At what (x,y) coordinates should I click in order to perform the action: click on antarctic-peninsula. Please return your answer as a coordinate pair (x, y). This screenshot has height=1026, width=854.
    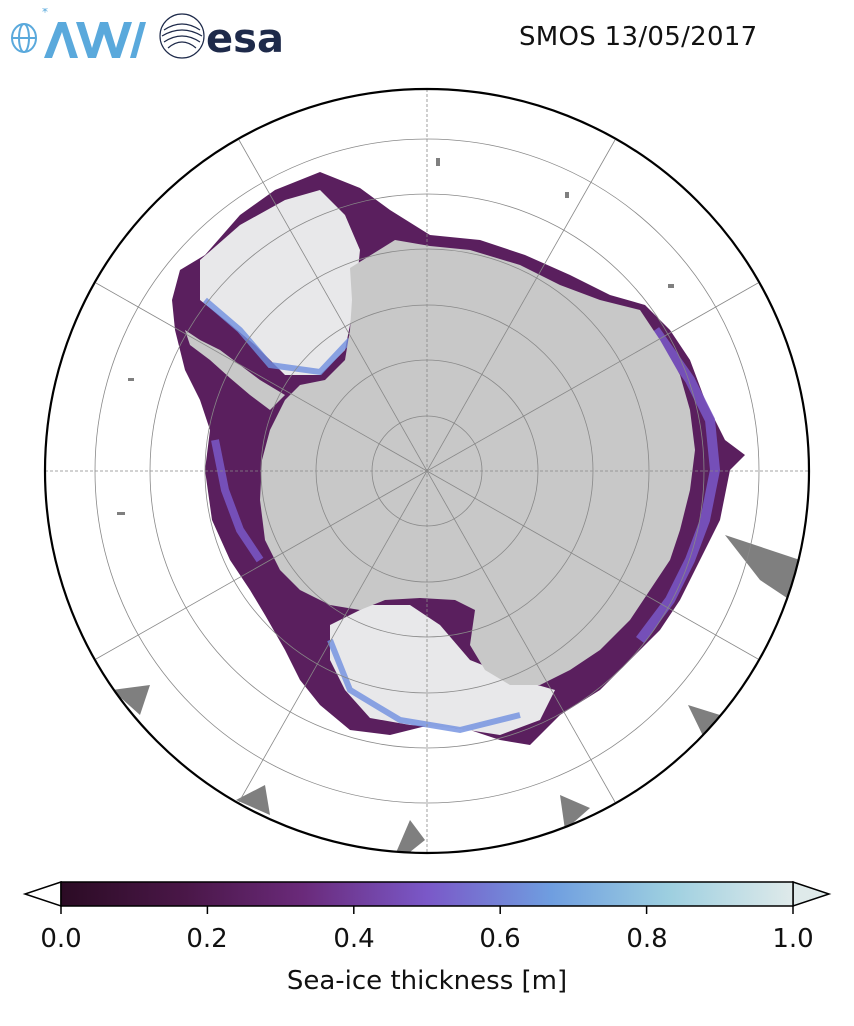
    Looking at the image, I should click on (235, 370).